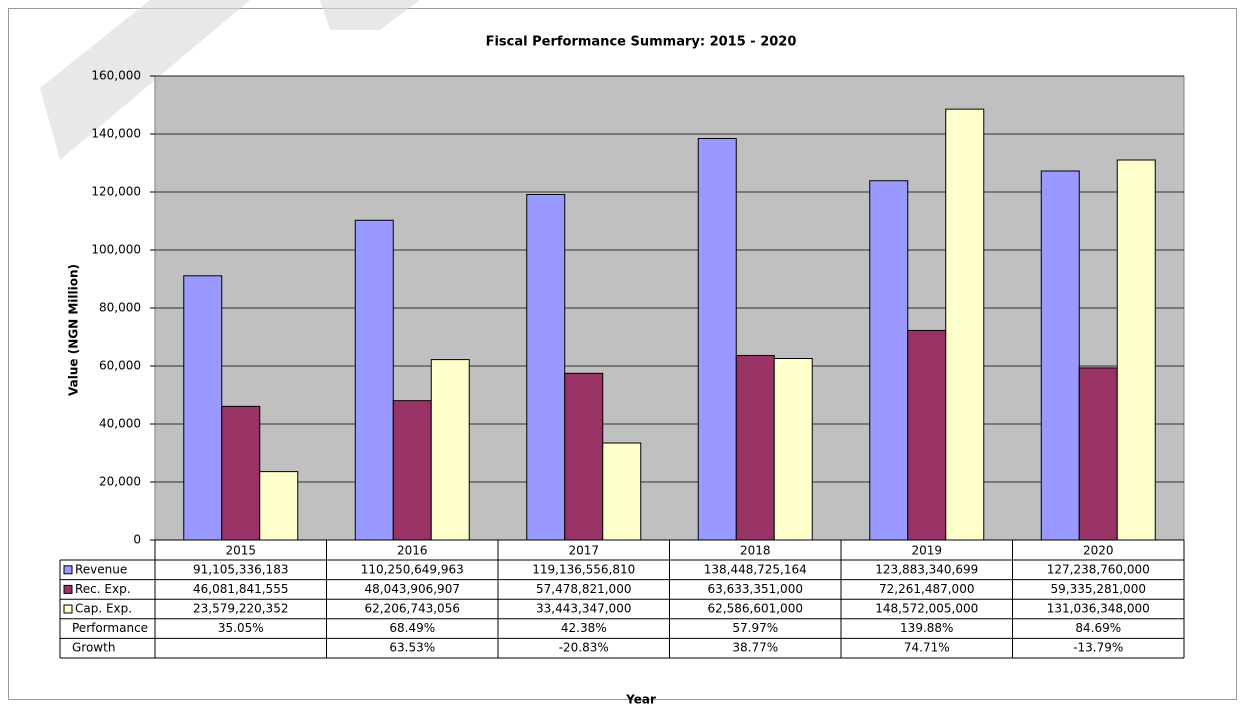  Describe the element at coordinates (926, 628) in the screenshot. I see `table-cell: 139.88%` at that location.